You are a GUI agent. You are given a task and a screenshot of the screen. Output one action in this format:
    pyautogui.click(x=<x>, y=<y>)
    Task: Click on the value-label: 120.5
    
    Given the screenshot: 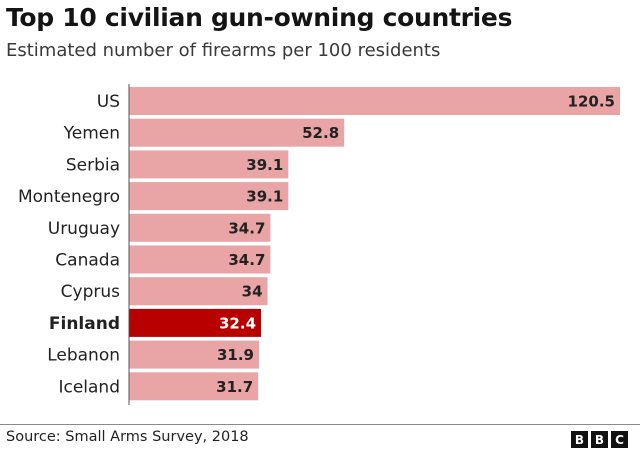 What is the action you would take?
    pyautogui.click(x=591, y=102)
    